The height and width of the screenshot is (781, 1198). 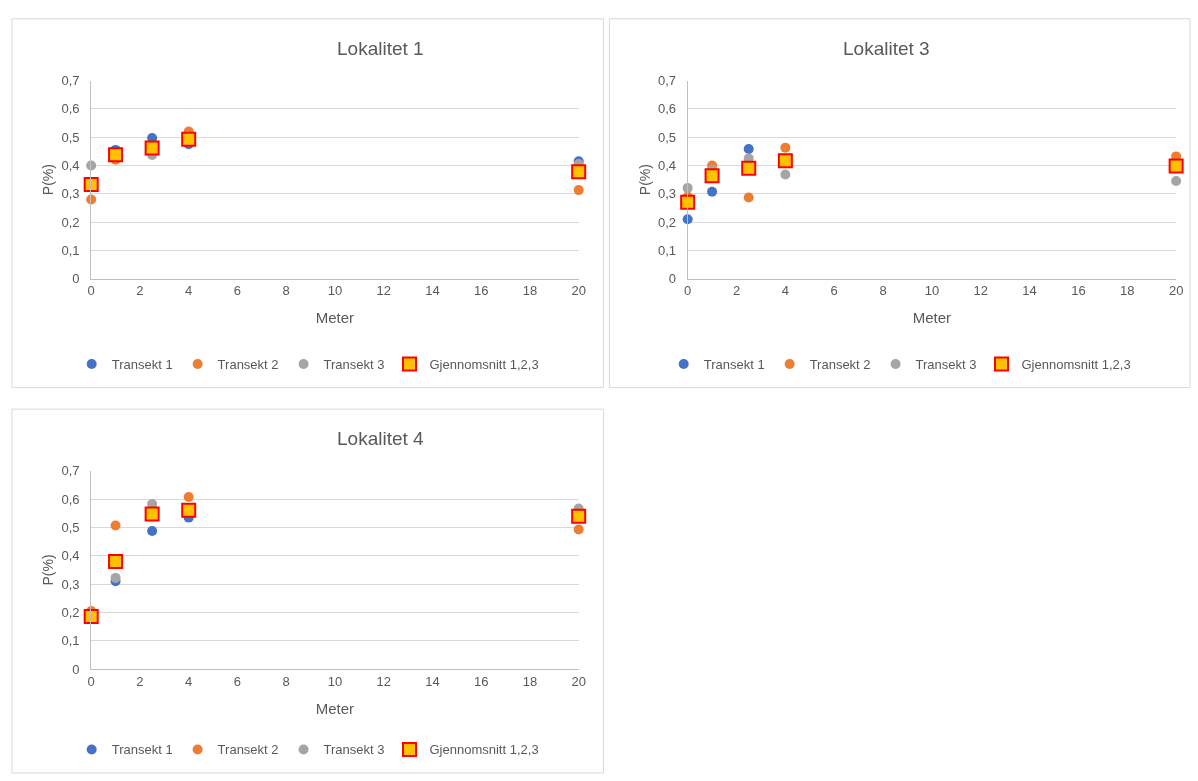 I want to click on chart-title: Lokalitet 1, so click(x=380, y=48).